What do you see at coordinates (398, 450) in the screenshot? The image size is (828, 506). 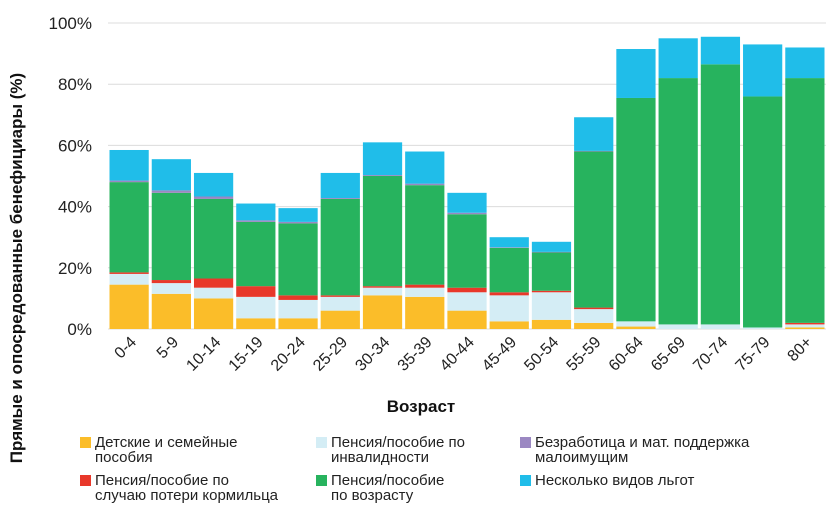 I see `legend-label: Пенсия/пособие по инвалидности` at bounding box center [398, 450].